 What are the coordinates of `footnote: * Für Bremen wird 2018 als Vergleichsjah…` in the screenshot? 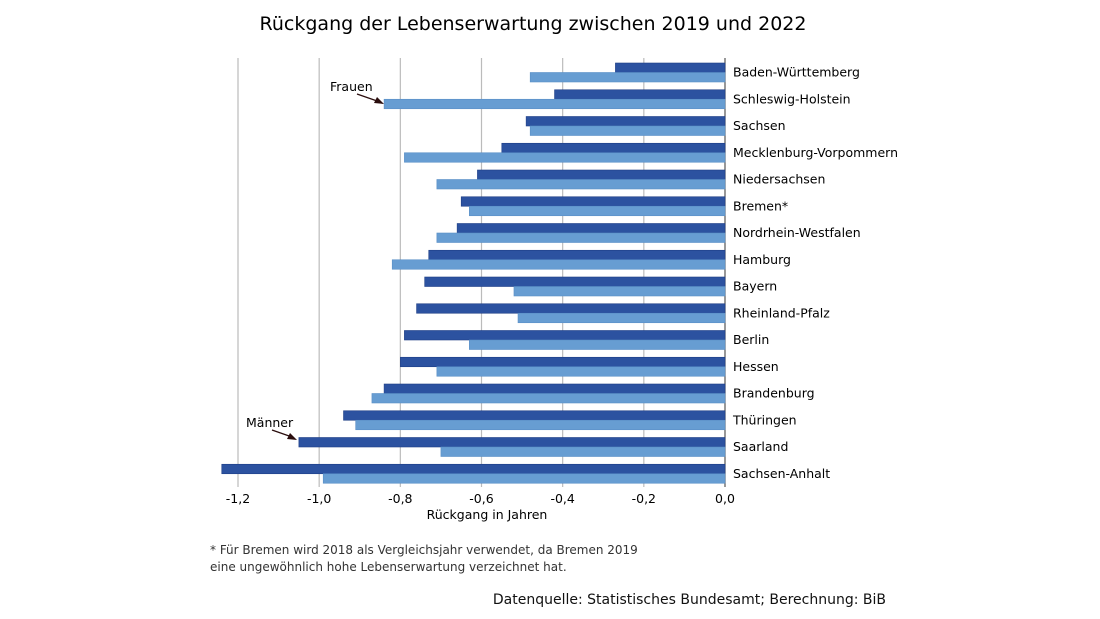 It's located at (424, 558).